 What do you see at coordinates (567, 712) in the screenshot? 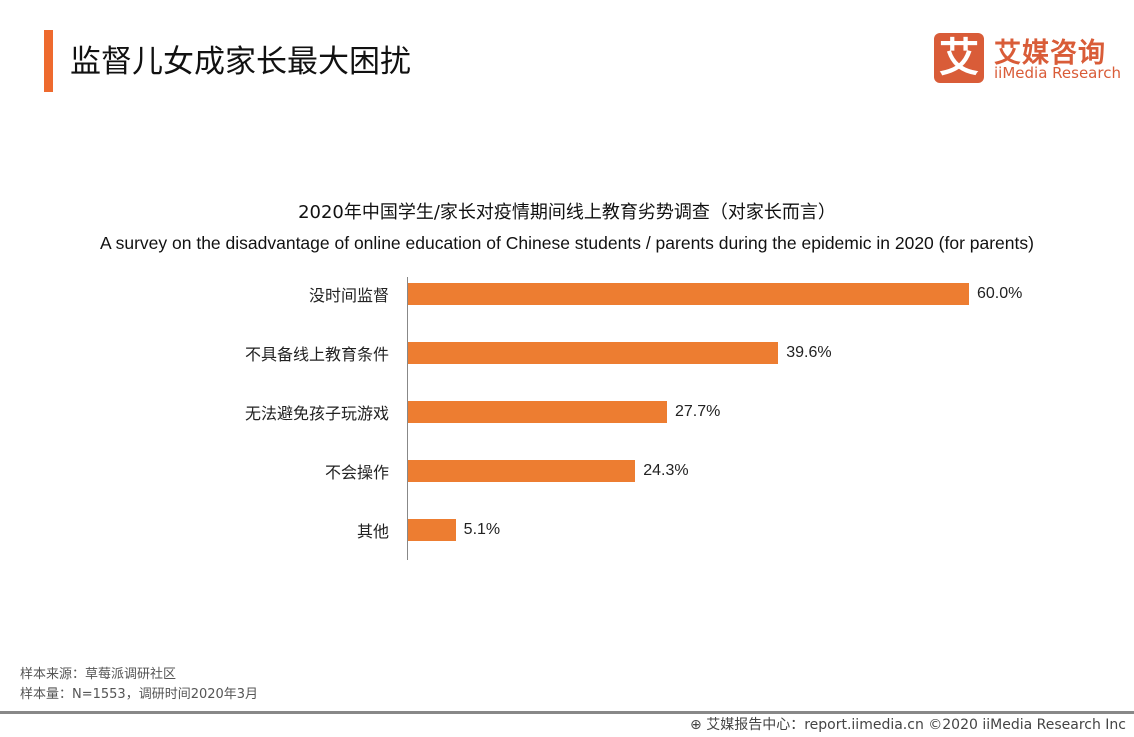
I see `footer-divider` at bounding box center [567, 712].